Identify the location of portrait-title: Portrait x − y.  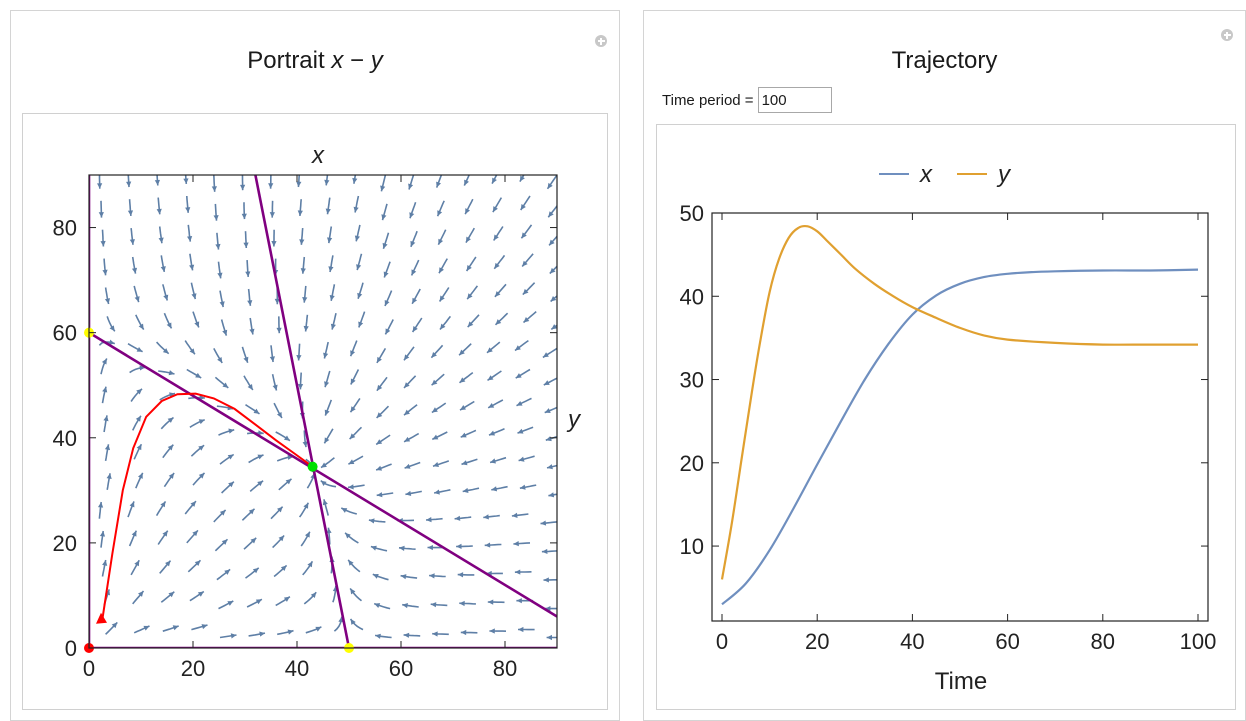
(315, 61).